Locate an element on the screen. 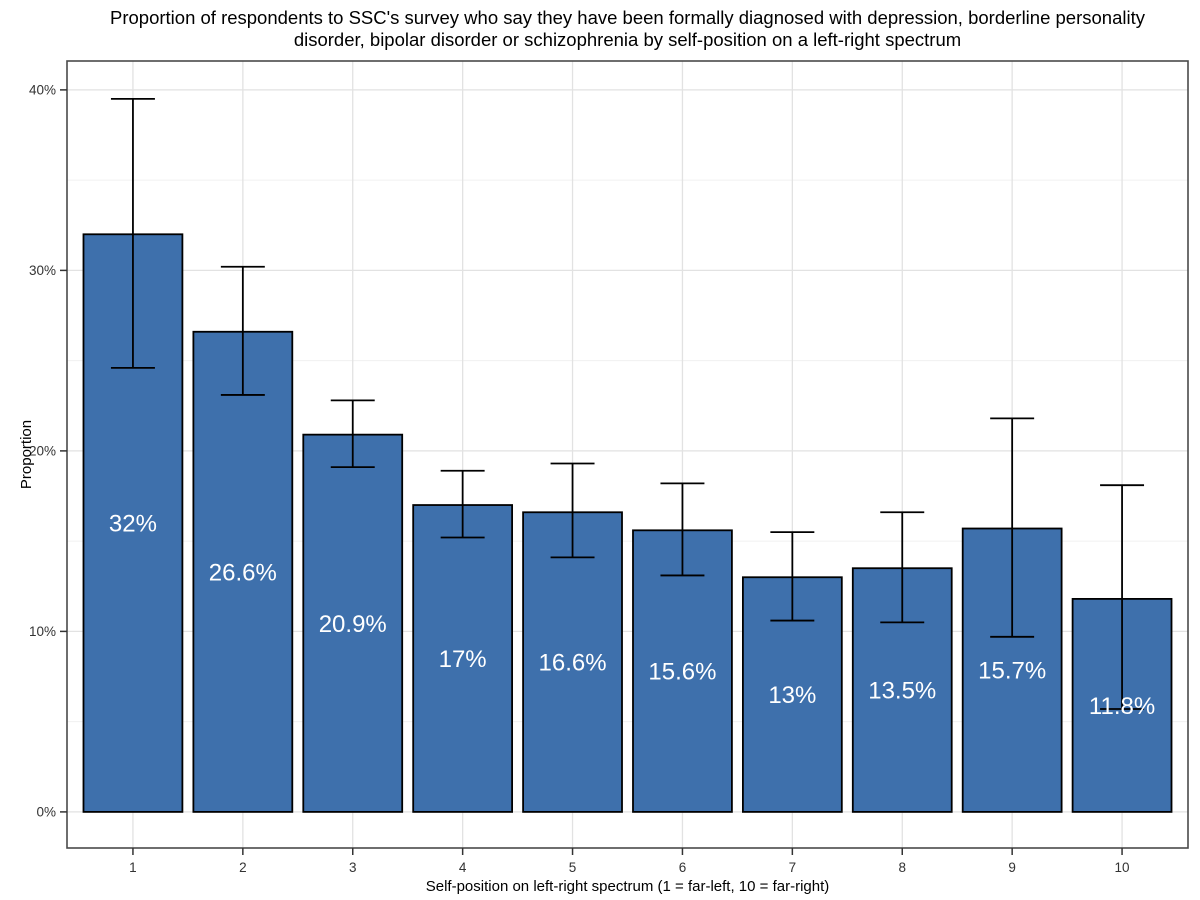 The width and height of the screenshot is (1200, 900). bar-label: 15.6% is located at coordinates (682, 672).